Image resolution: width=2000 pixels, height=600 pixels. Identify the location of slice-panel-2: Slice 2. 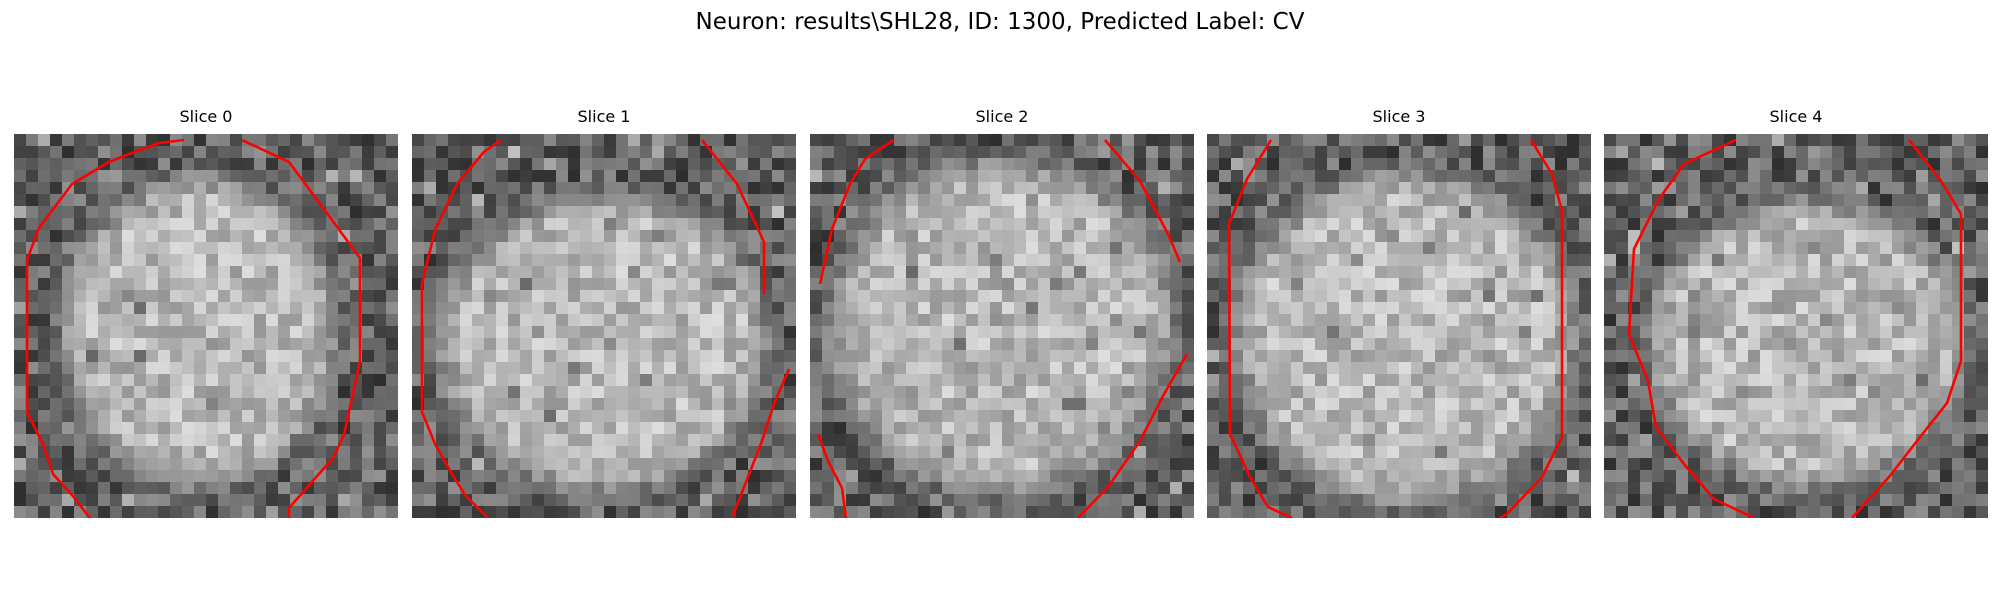
(1002, 312).